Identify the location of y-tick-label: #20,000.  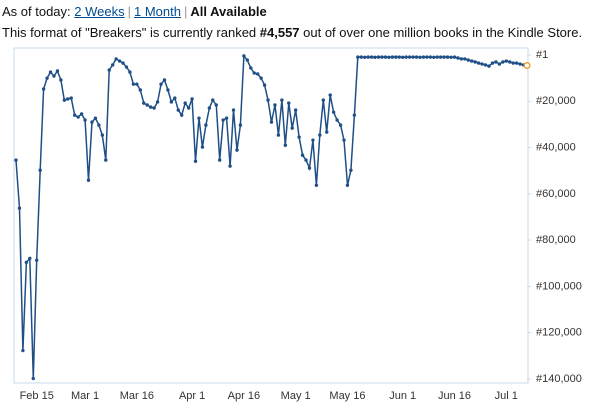
(556, 101).